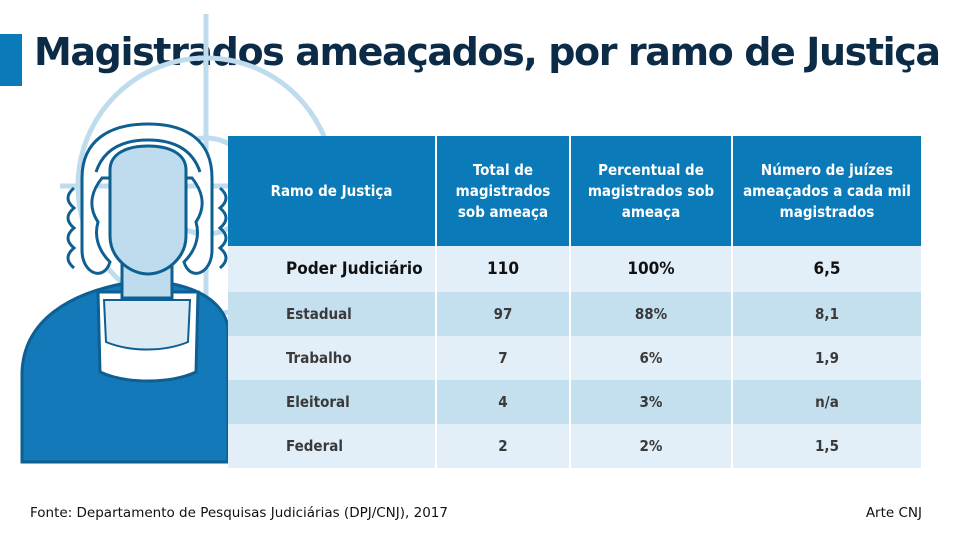  Describe the element at coordinates (650, 314) in the screenshot. I see `cell-percentual: 88%` at that location.